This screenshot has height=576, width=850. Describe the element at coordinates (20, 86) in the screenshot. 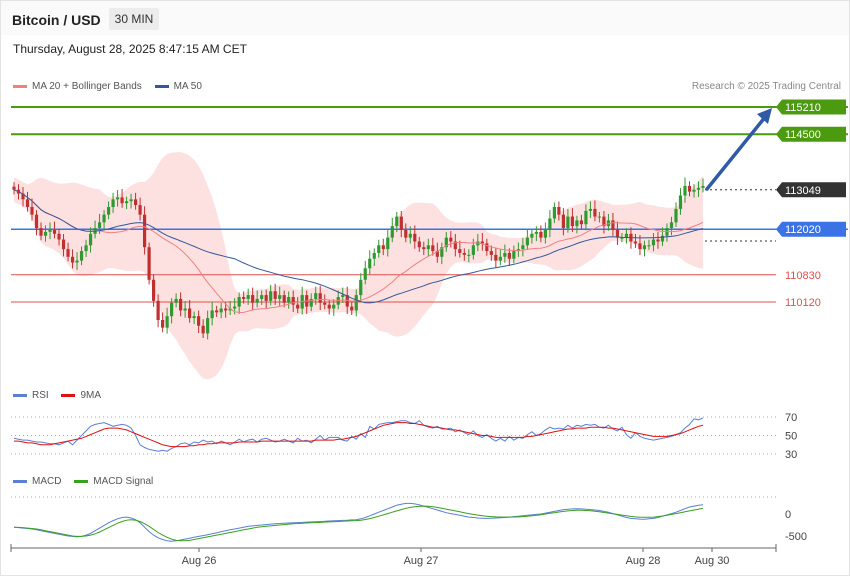

I see `legend-swatch-ma20` at that location.